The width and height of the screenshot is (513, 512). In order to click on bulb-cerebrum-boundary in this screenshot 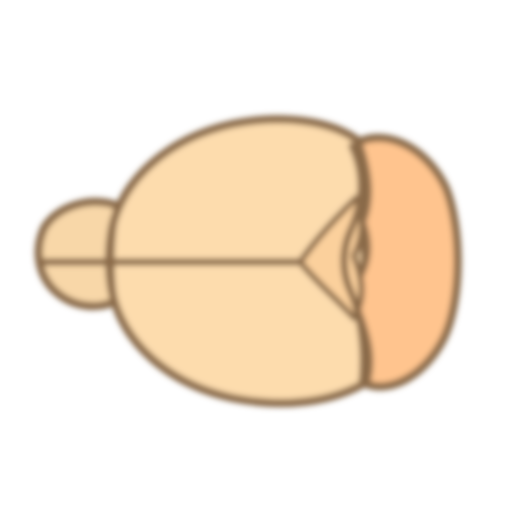, I will do `click(112, 260)`.